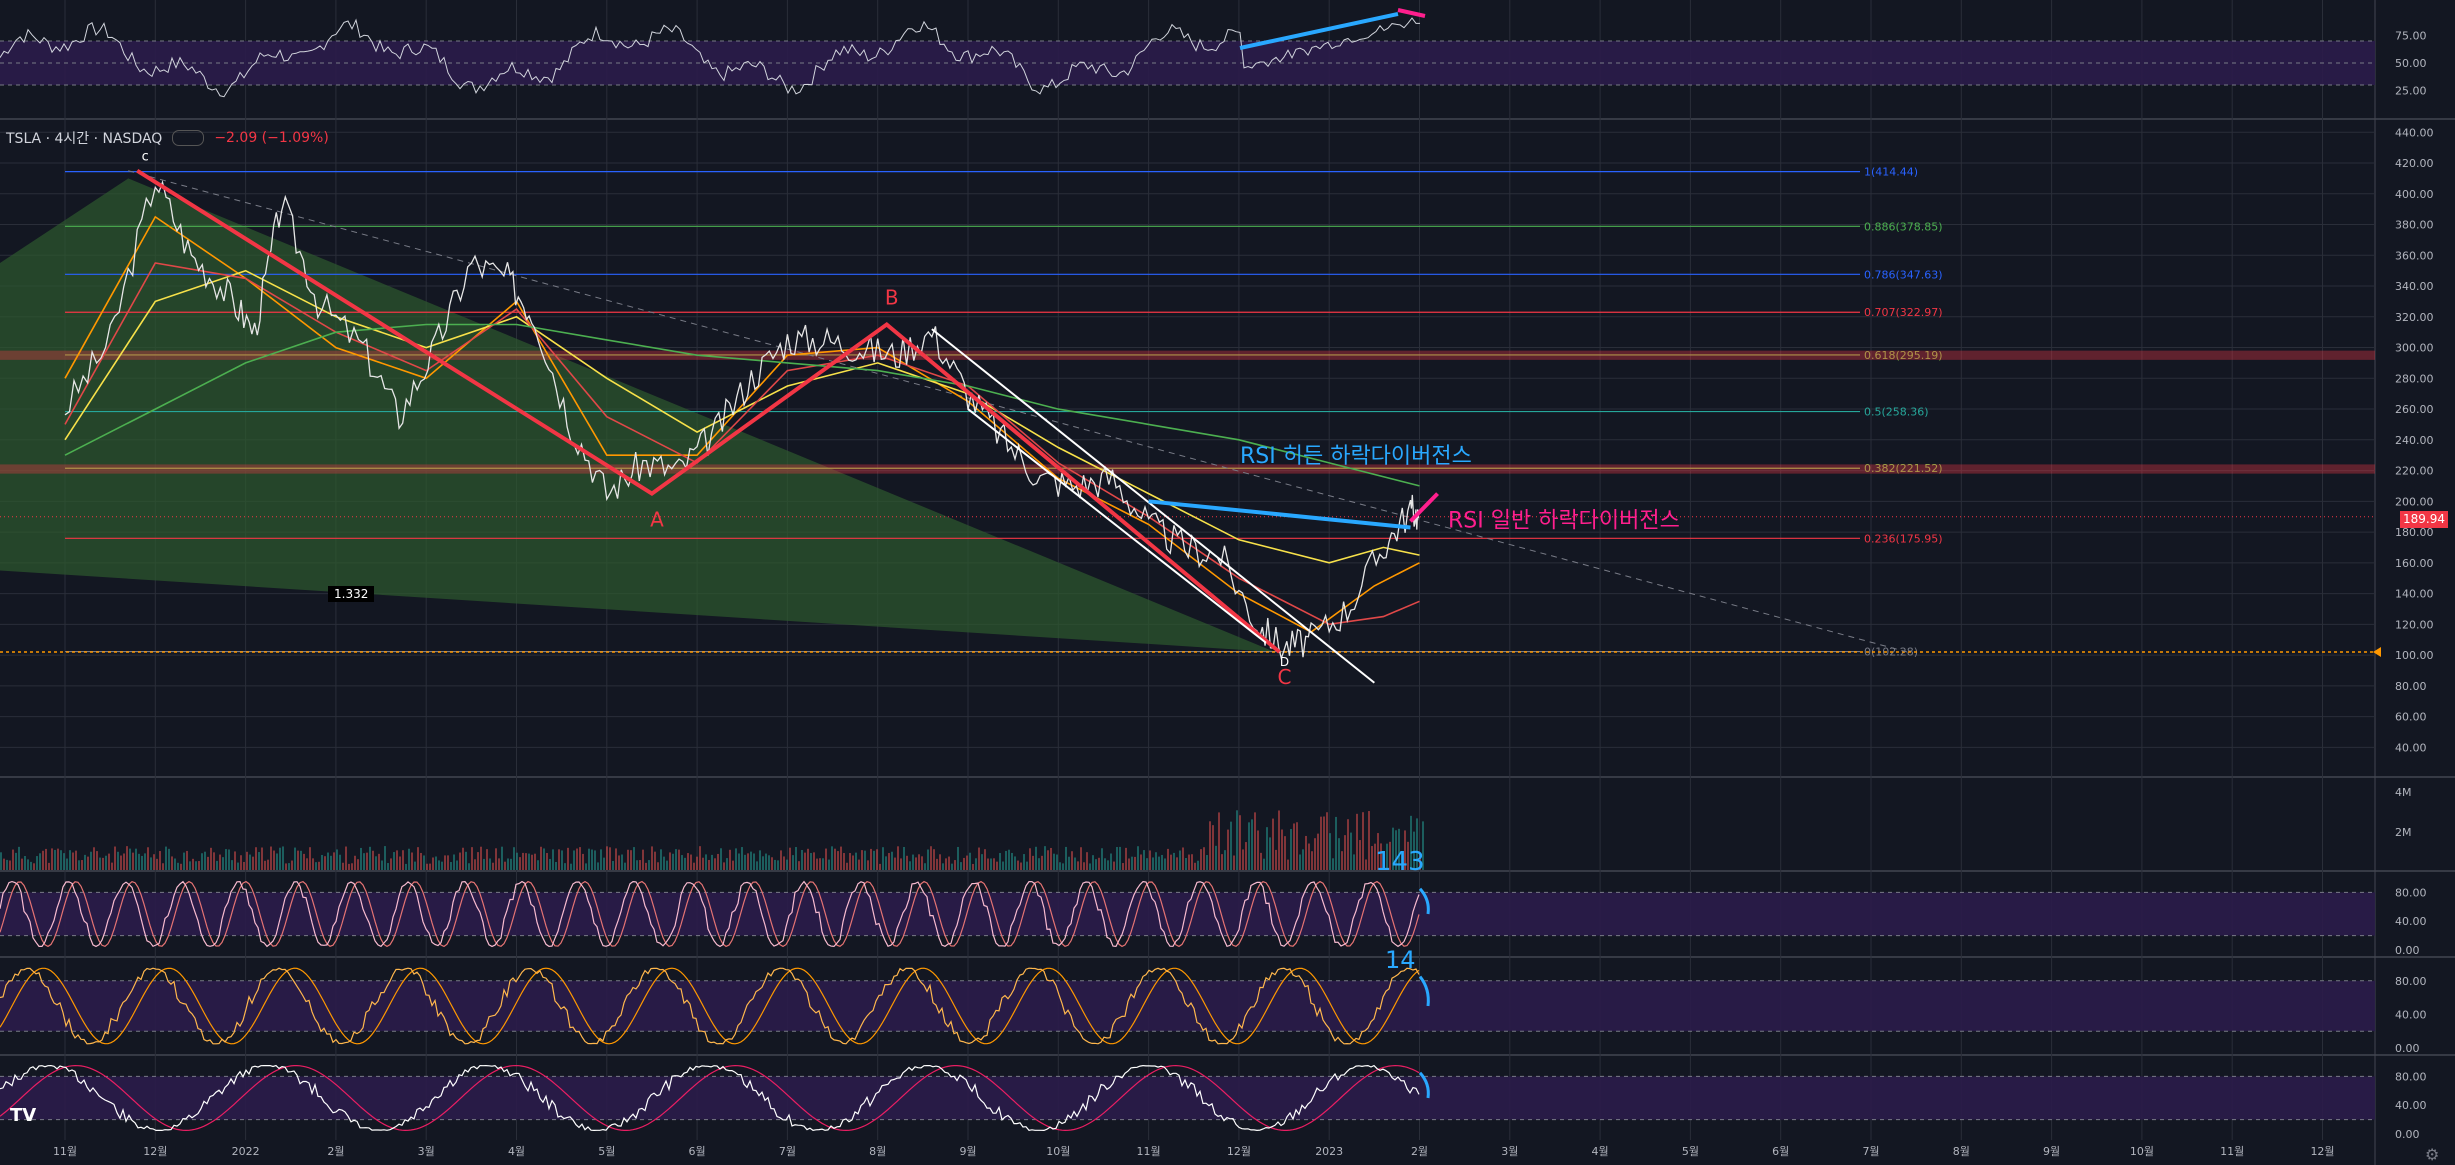 The image size is (2455, 1165). What do you see at coordinates (1424, 507) in the screenshot?
I see `regular-divergence-line` at bounding box center [1424, 507].